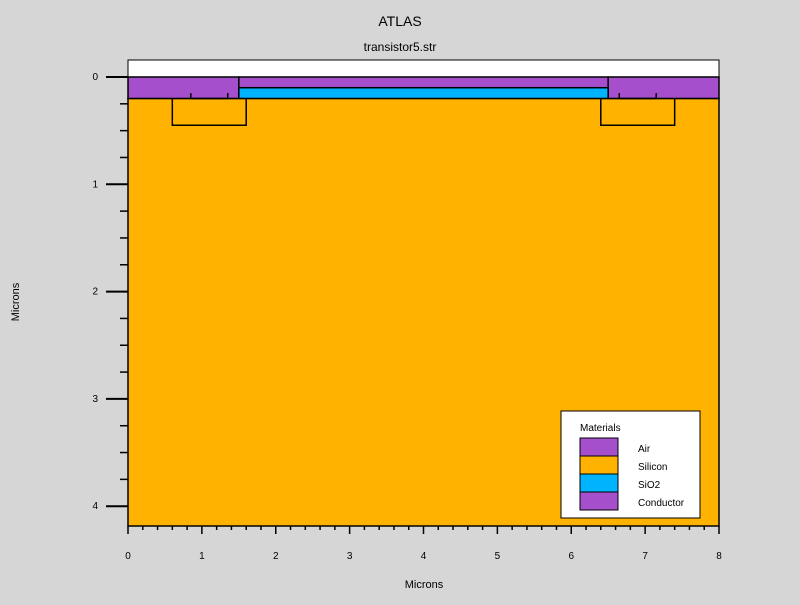  Describe the element at coordinates (183, 88) in the screenshot. I see `region-source-contact` at that location.